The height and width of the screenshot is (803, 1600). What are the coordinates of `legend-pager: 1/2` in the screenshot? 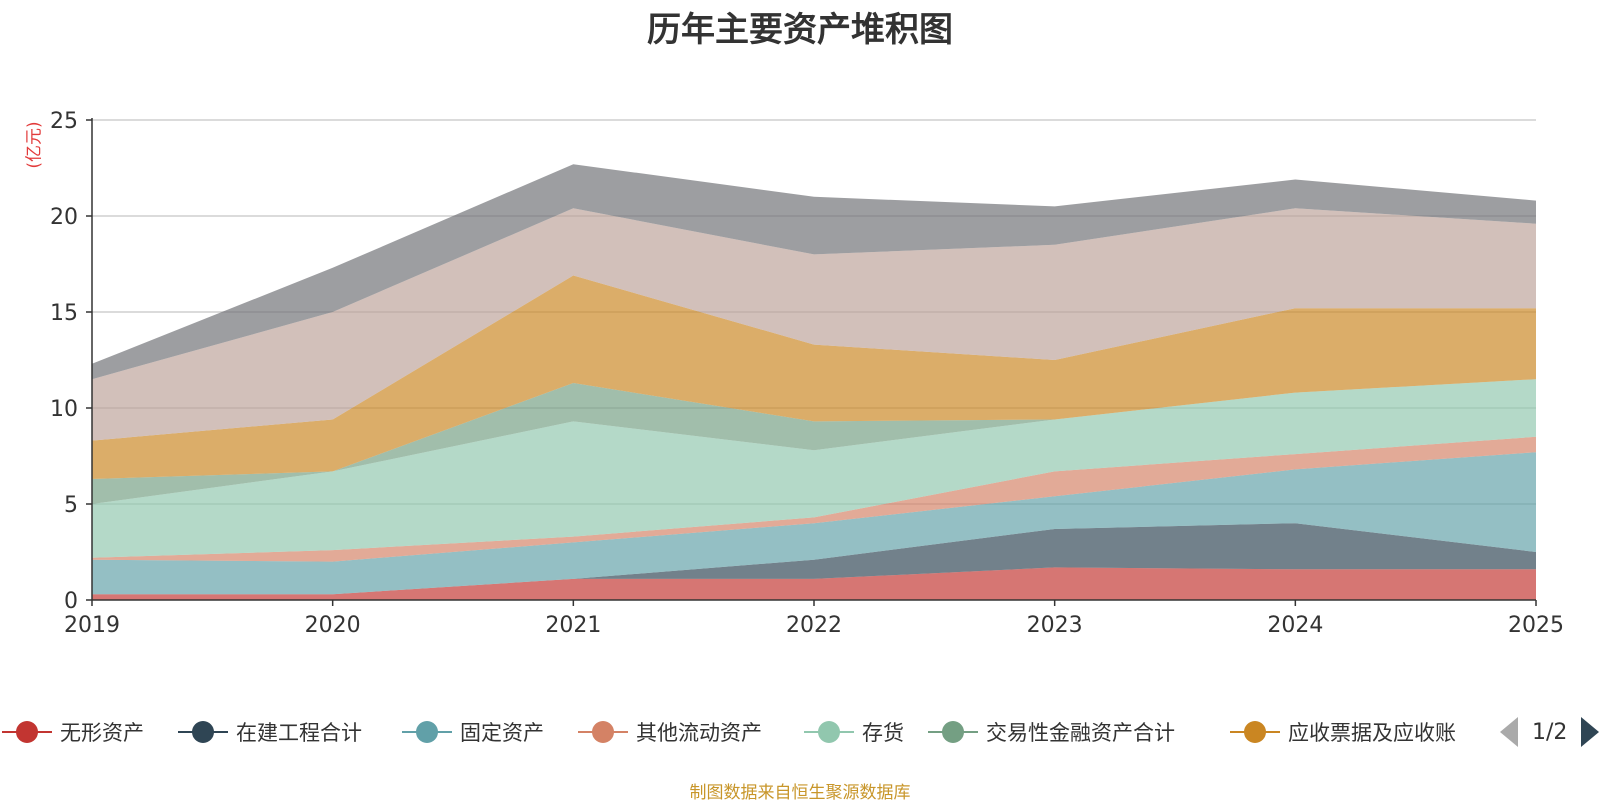 It's located at (1550, 732).